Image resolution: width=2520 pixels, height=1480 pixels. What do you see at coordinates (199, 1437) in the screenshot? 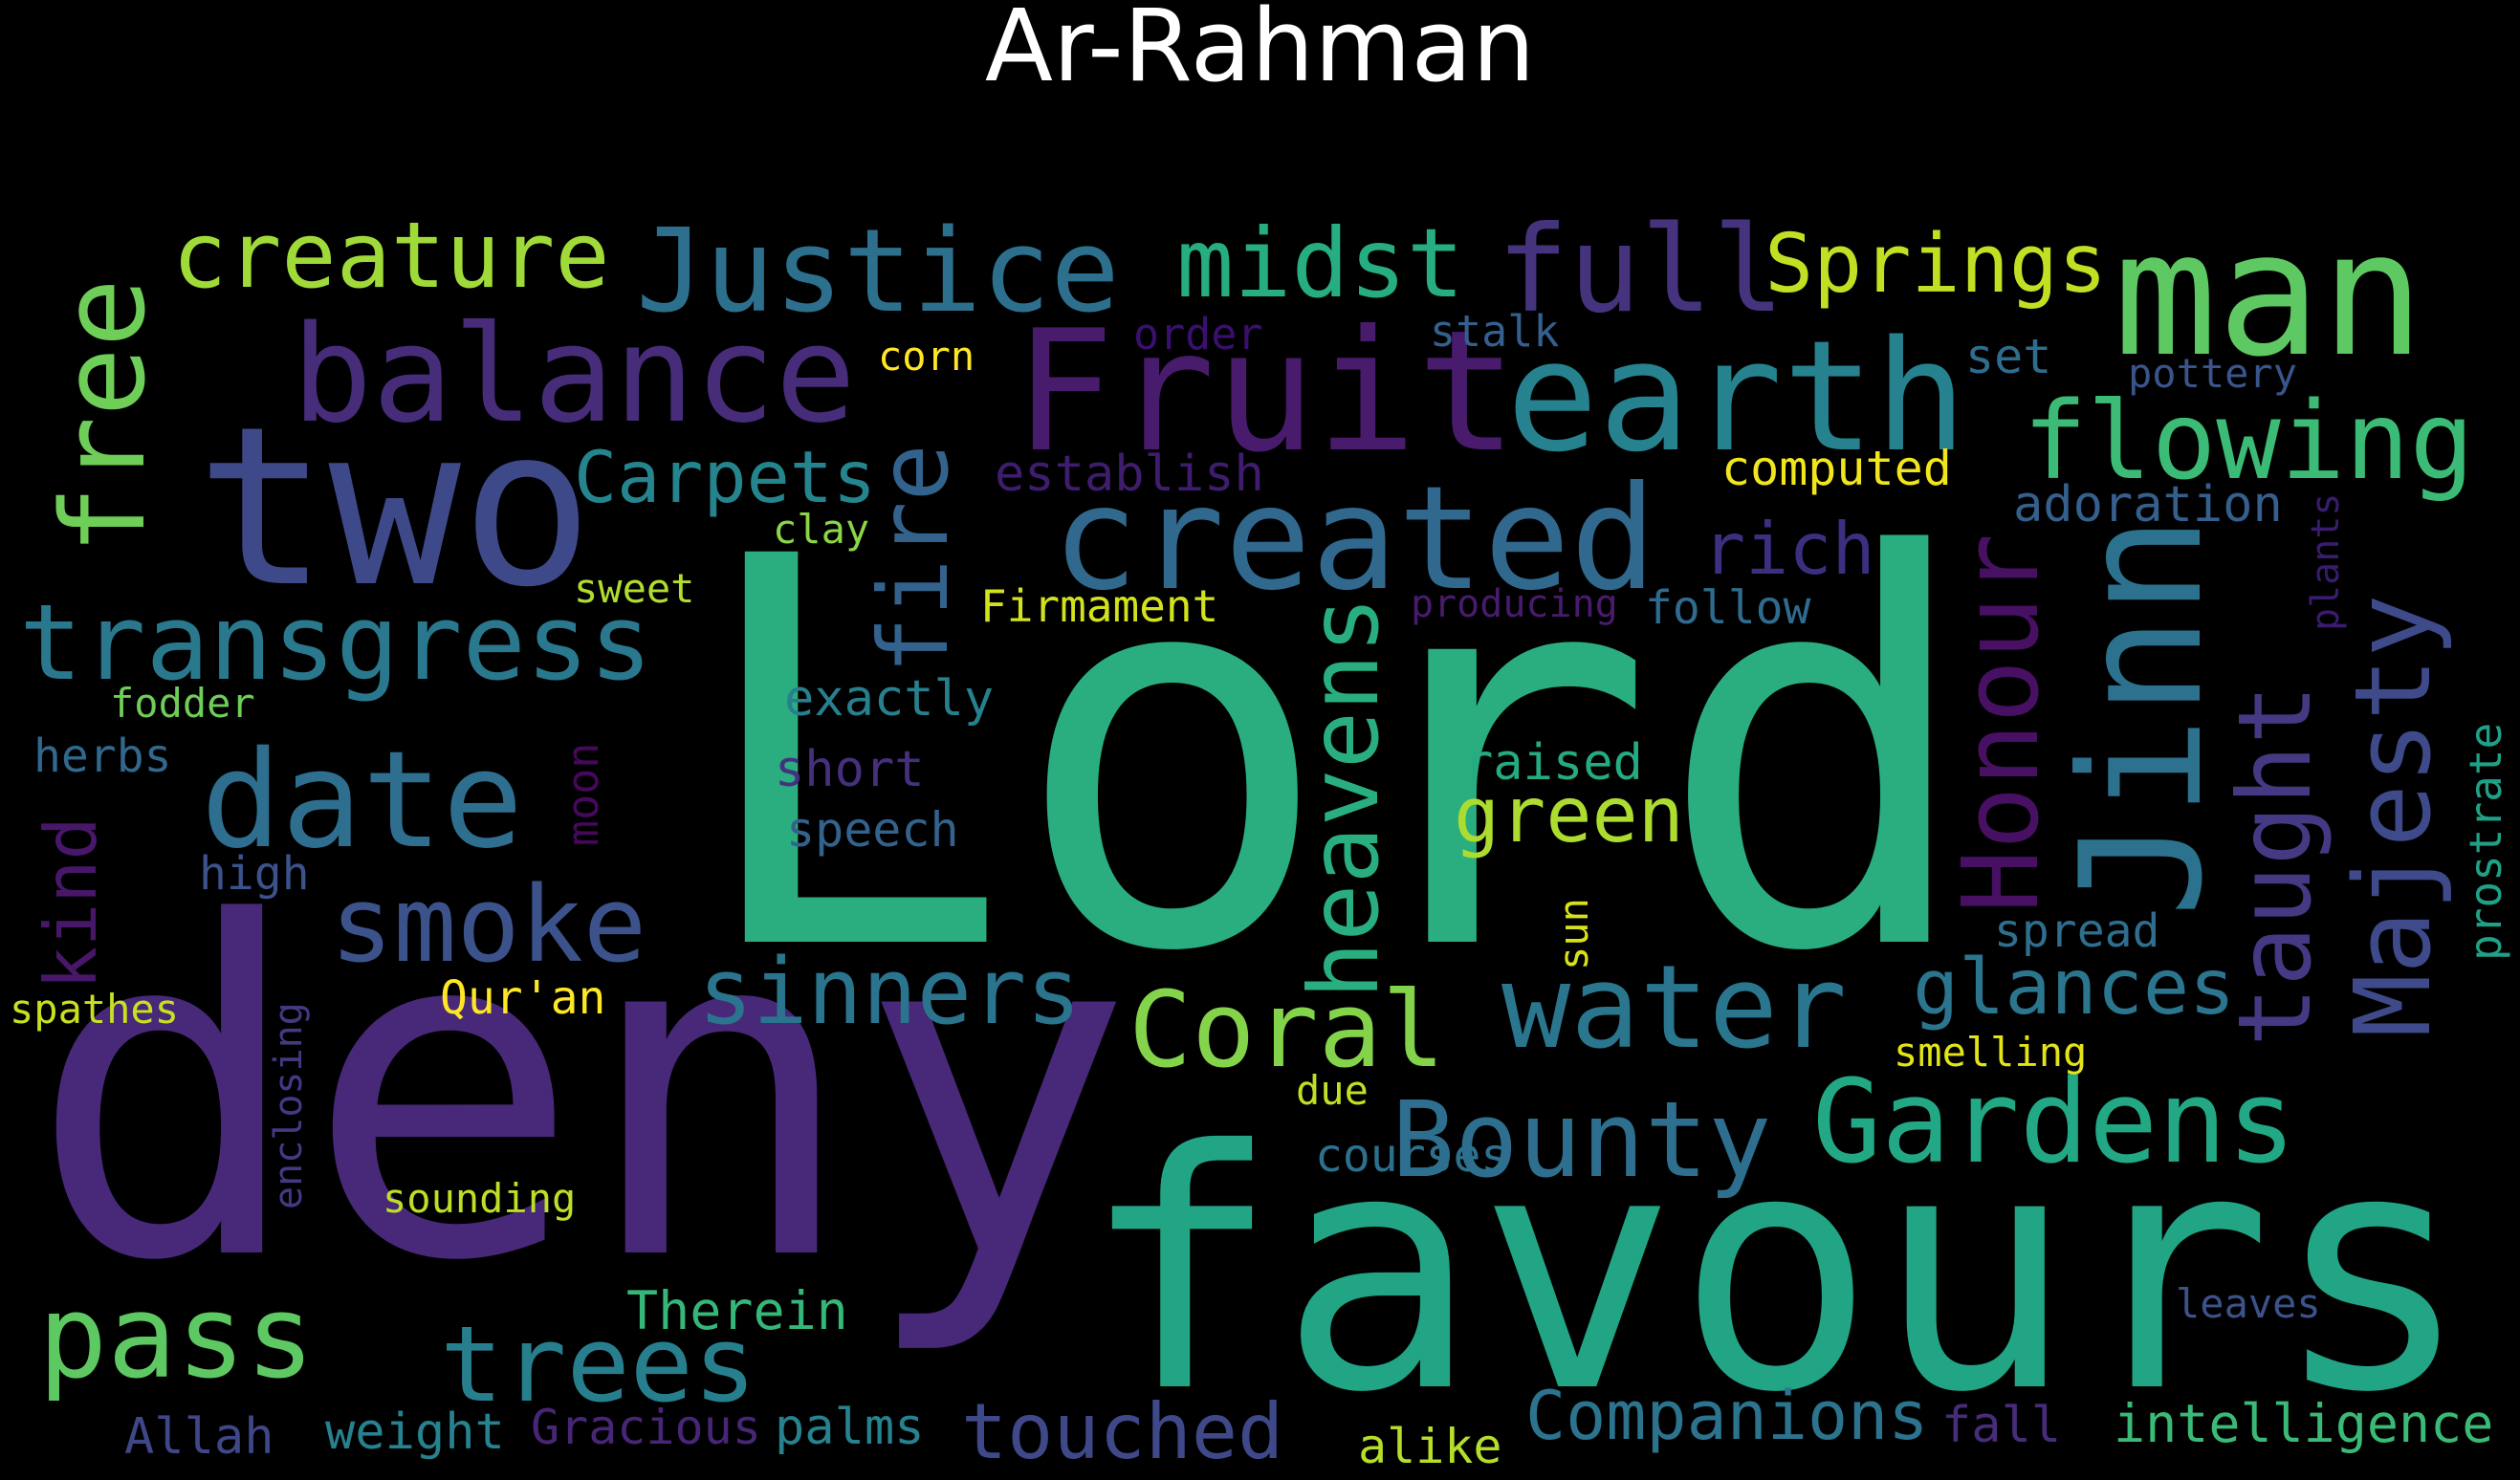
I see `word-allah: Allah` at bounding box center [199, 1437].